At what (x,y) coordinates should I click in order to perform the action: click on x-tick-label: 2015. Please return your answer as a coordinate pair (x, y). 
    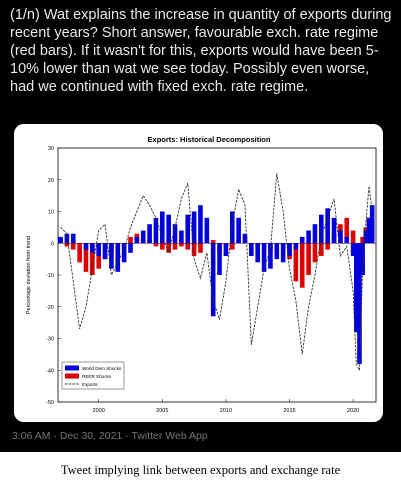
    Looking at the image, I should click on (289, 411).